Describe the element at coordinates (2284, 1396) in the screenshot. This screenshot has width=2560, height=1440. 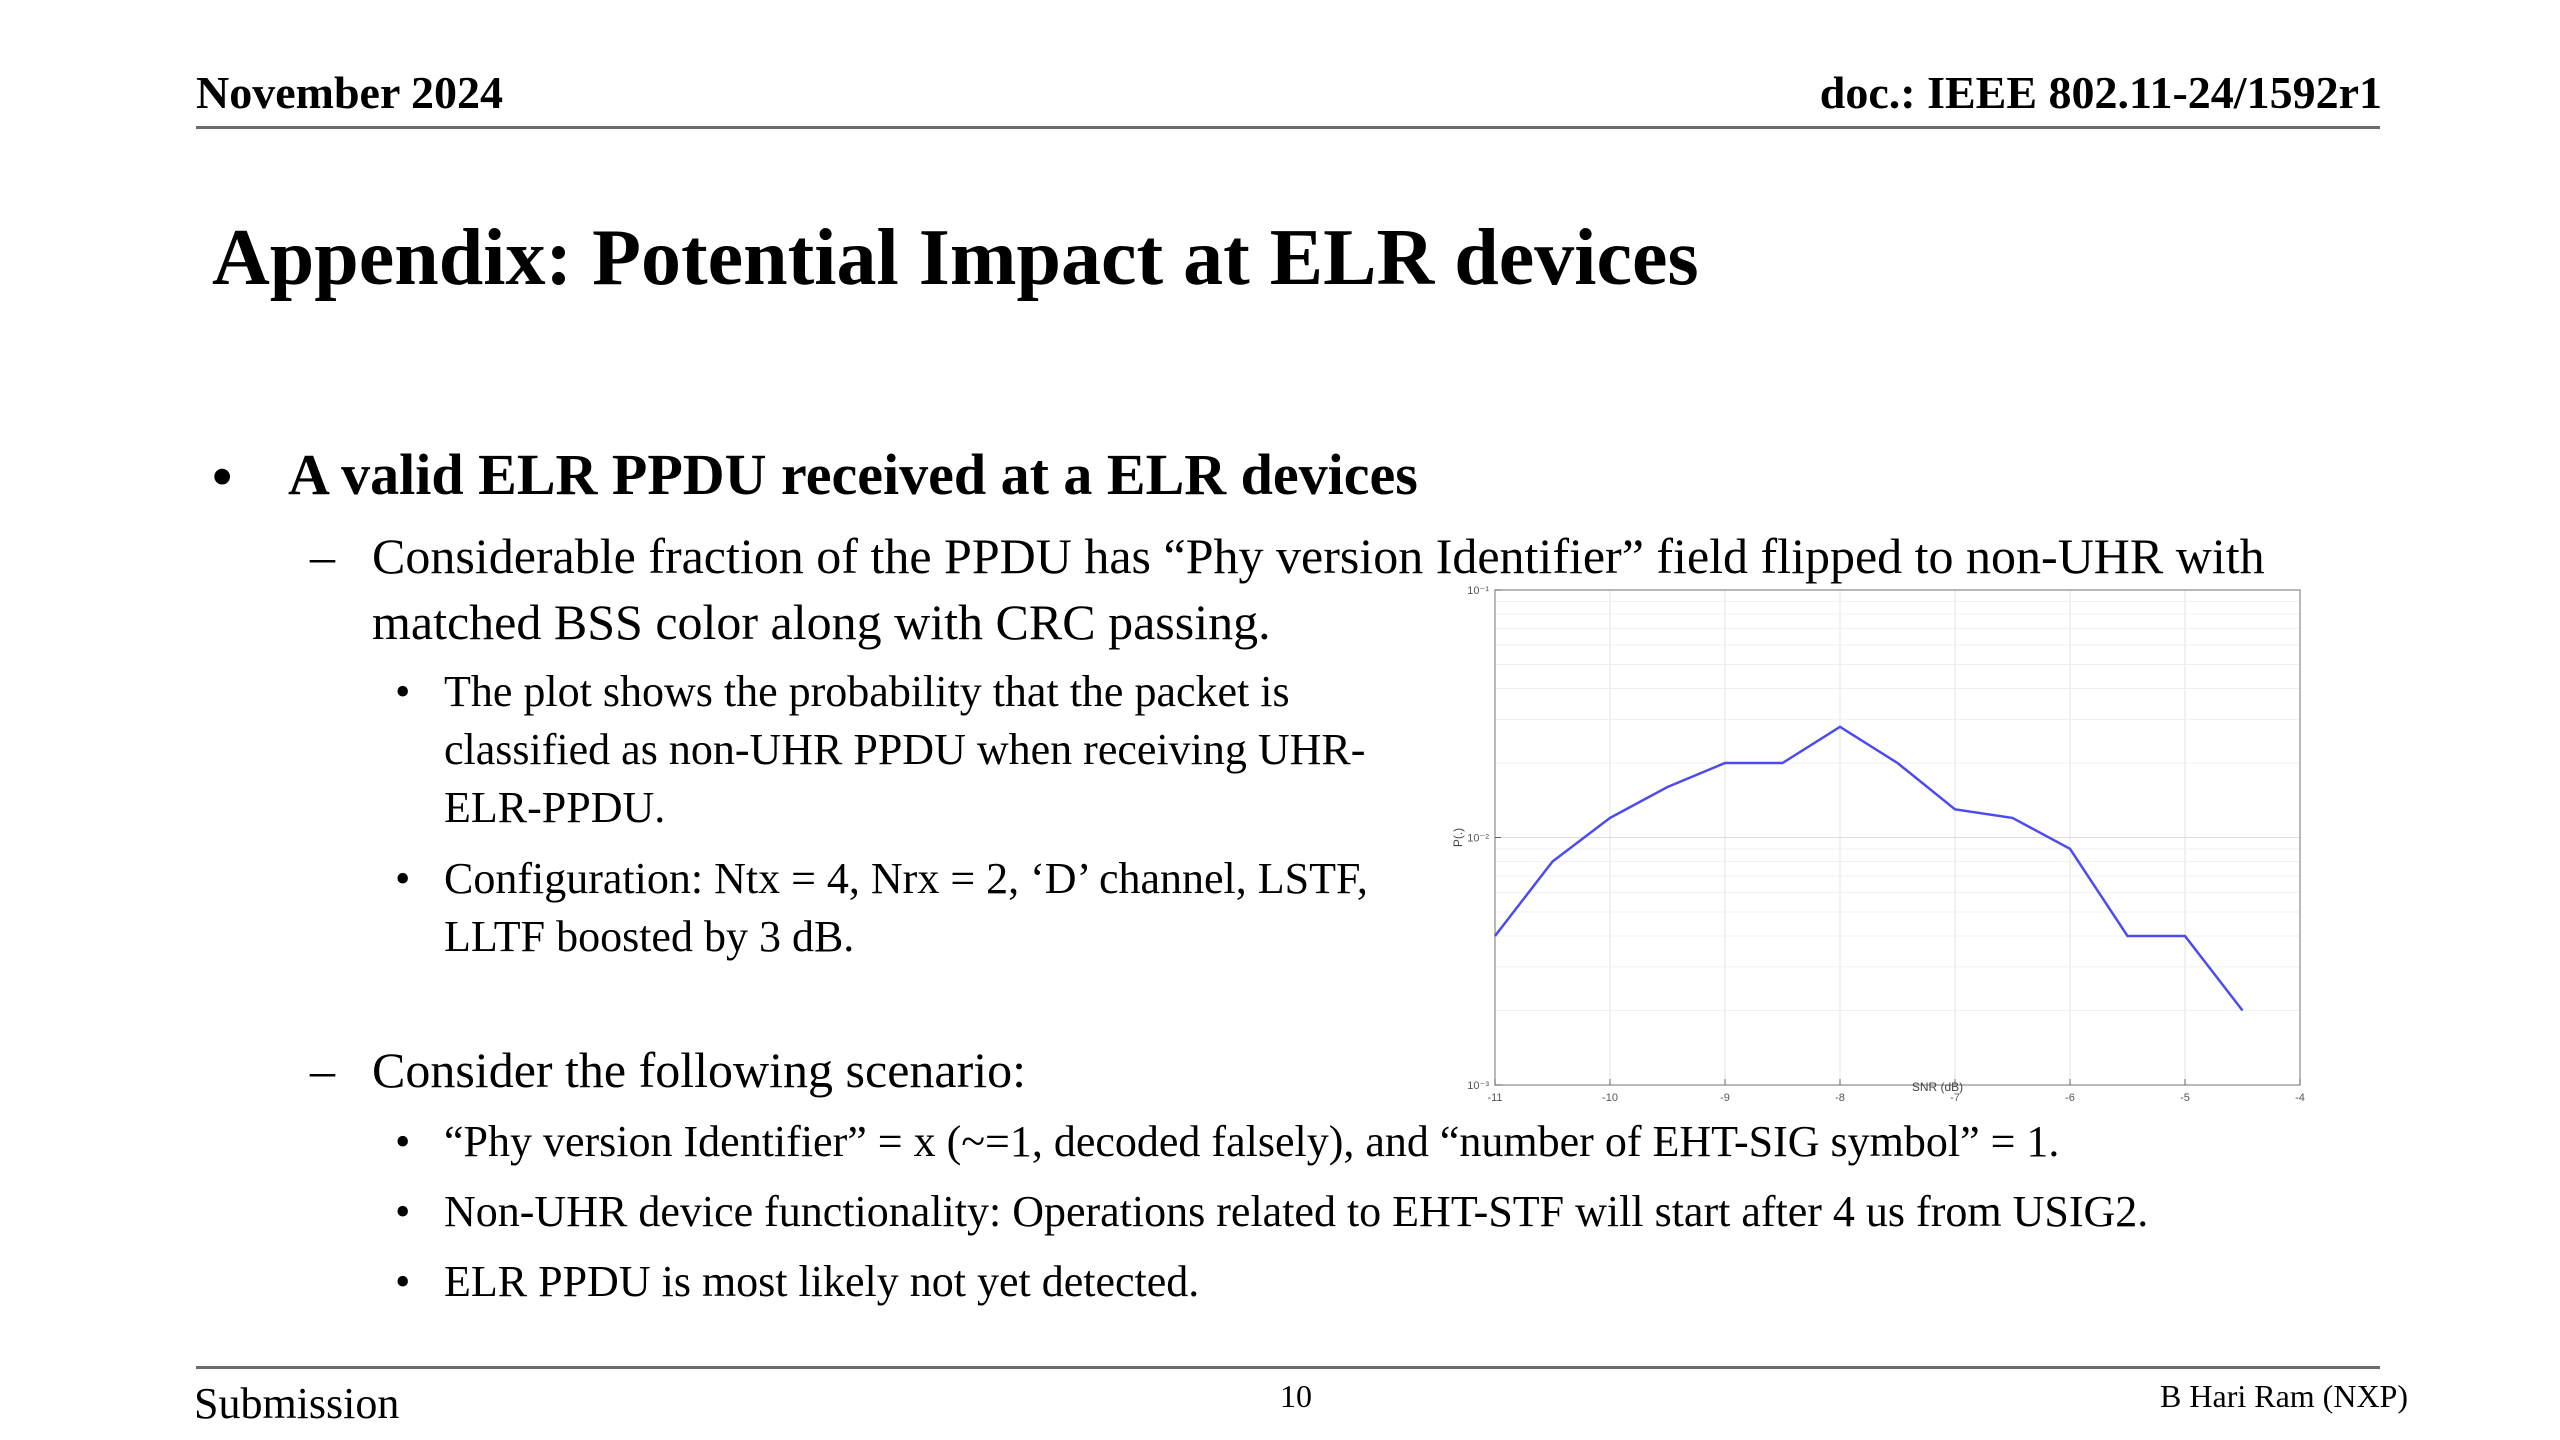
I see `footer-author: B Hari Ram (NXP)` at that location.